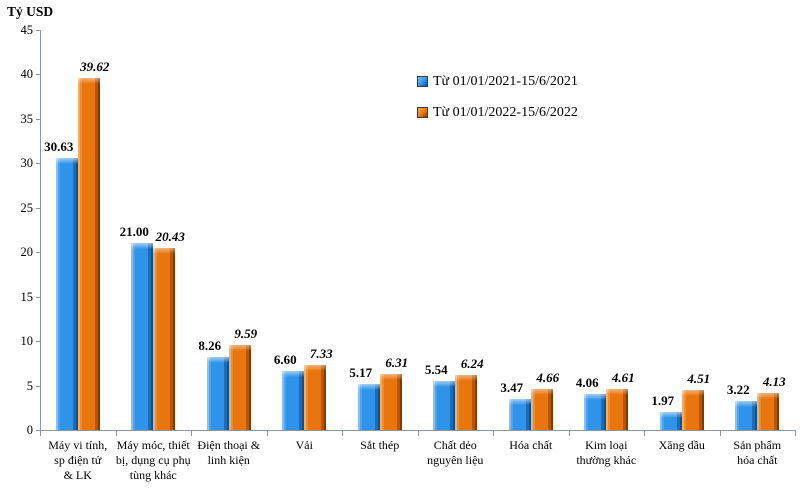 This screenshot has width=800, height=488. I want to click on y-axis-tick-label: 30, so click(27, 163).